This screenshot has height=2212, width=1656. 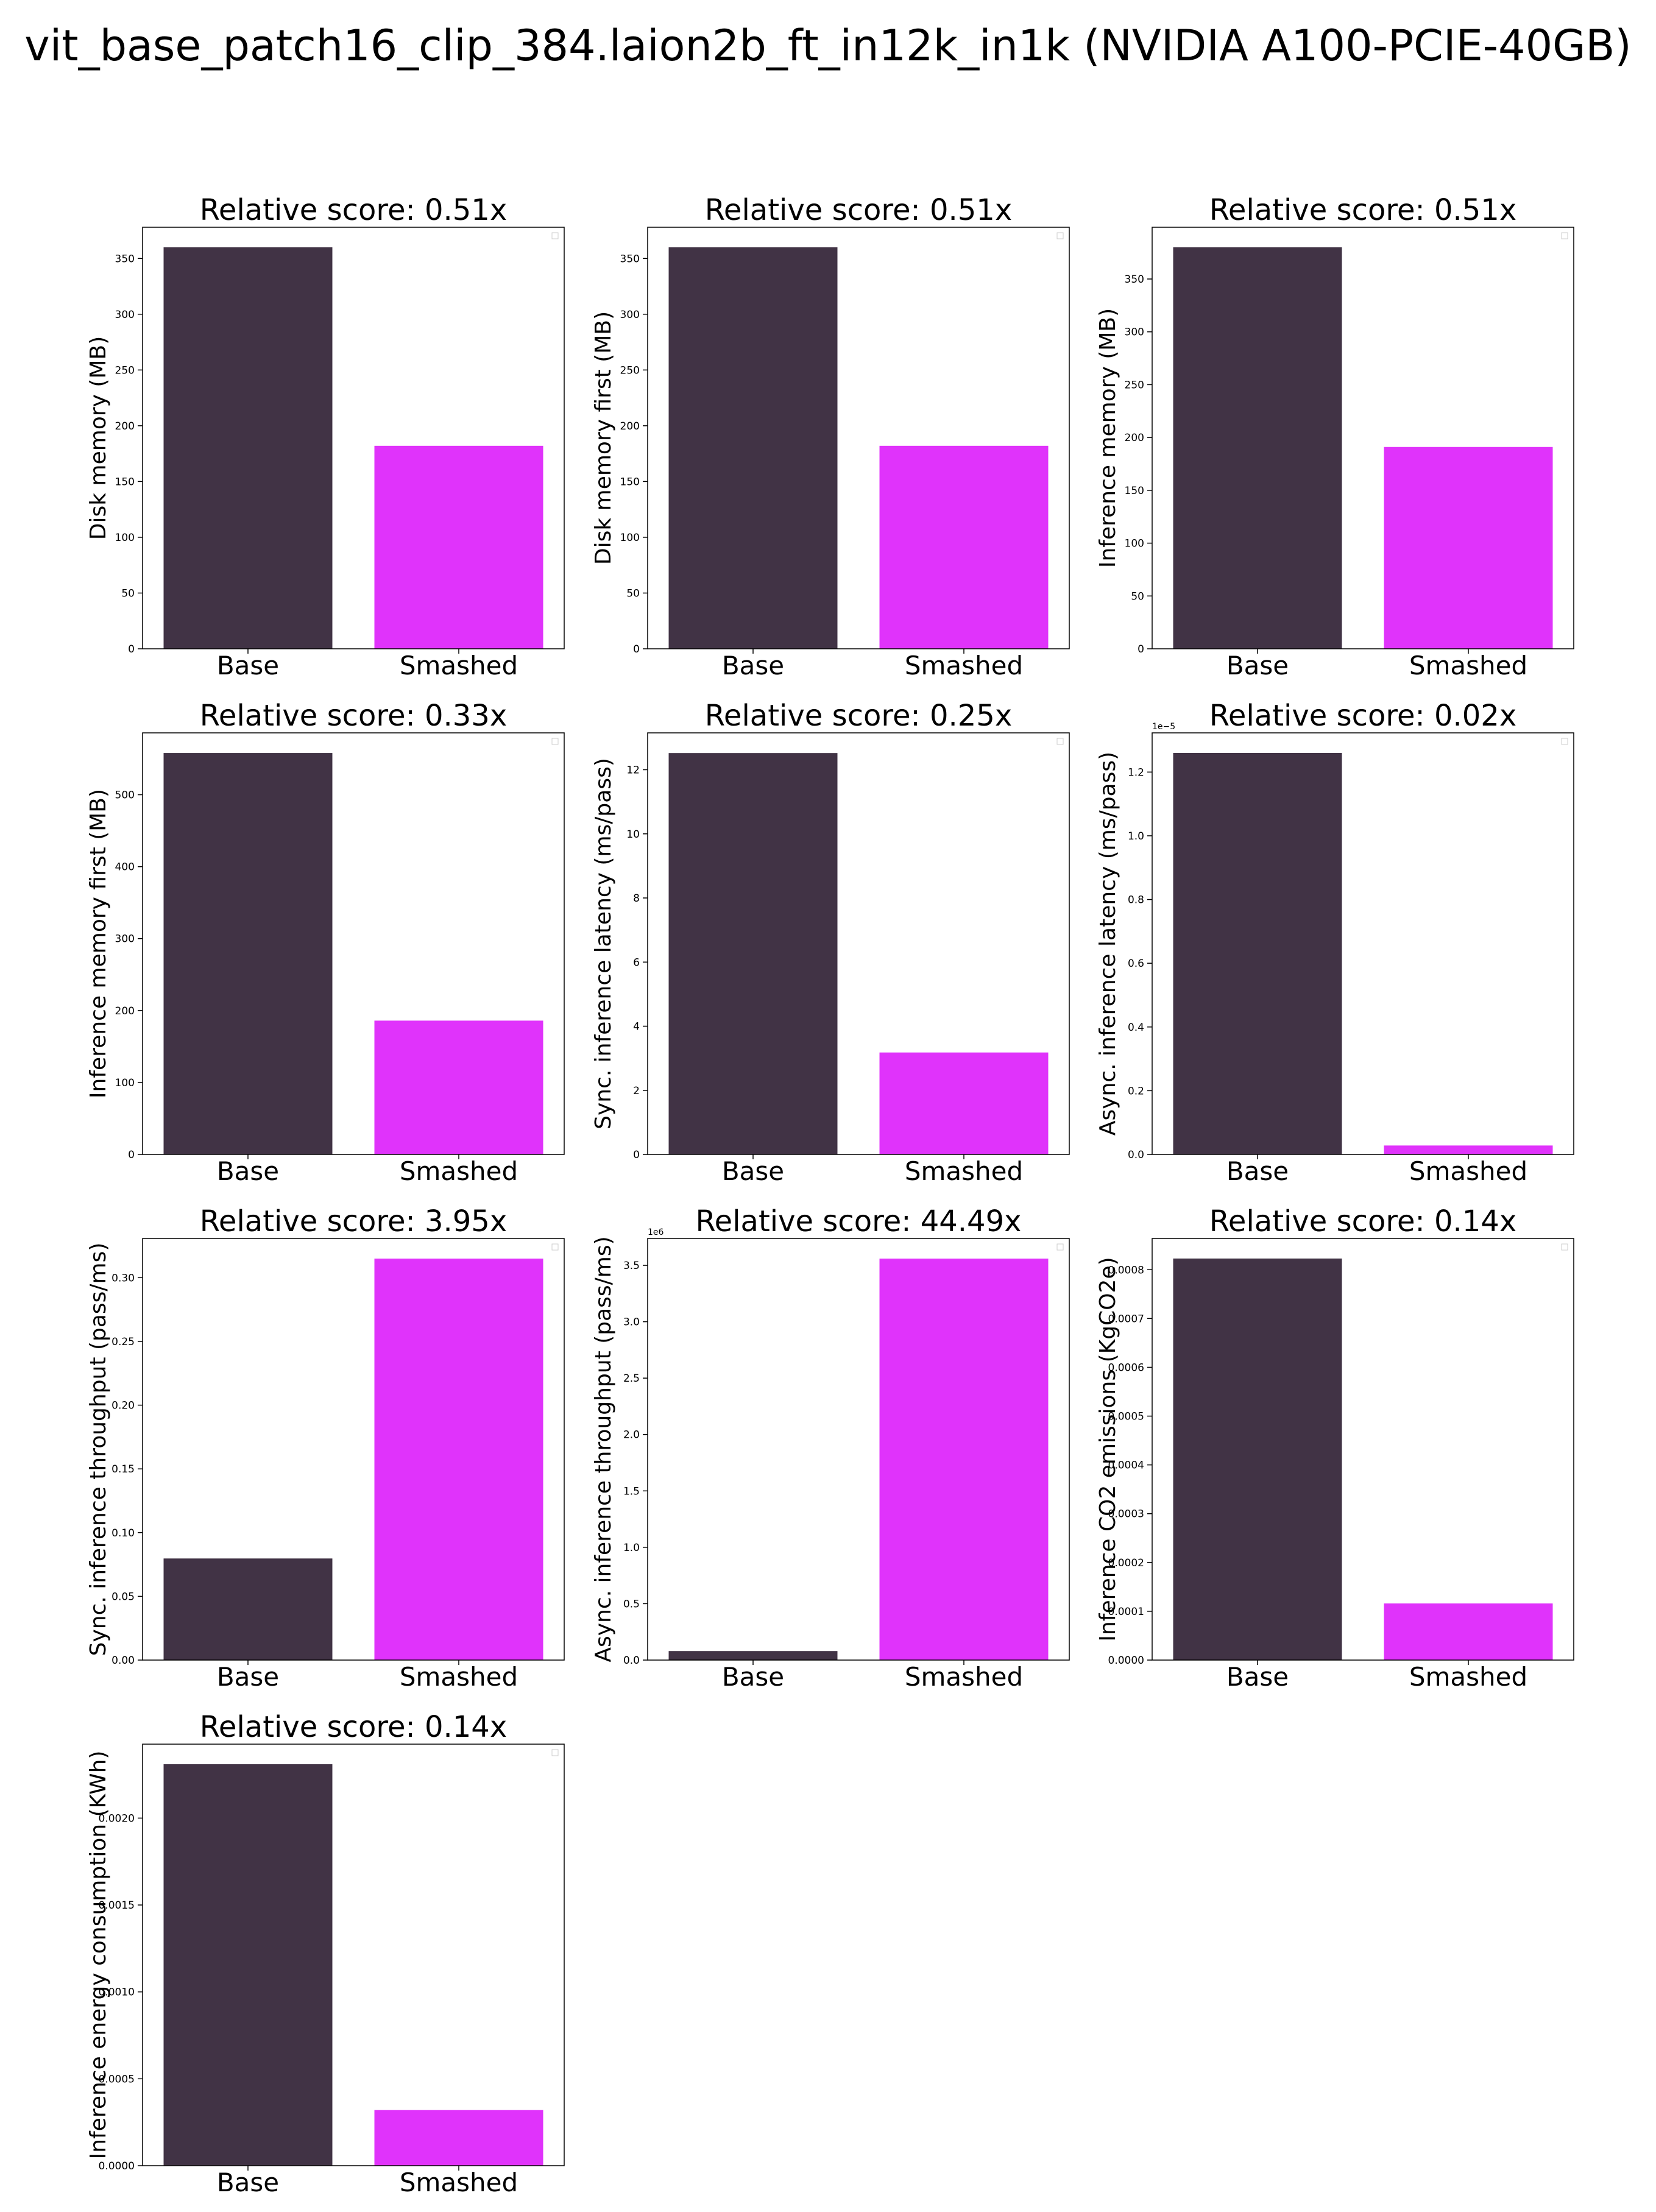 I want to click on y-tick-label: 0.0000, so click(x=1126, y=1661).